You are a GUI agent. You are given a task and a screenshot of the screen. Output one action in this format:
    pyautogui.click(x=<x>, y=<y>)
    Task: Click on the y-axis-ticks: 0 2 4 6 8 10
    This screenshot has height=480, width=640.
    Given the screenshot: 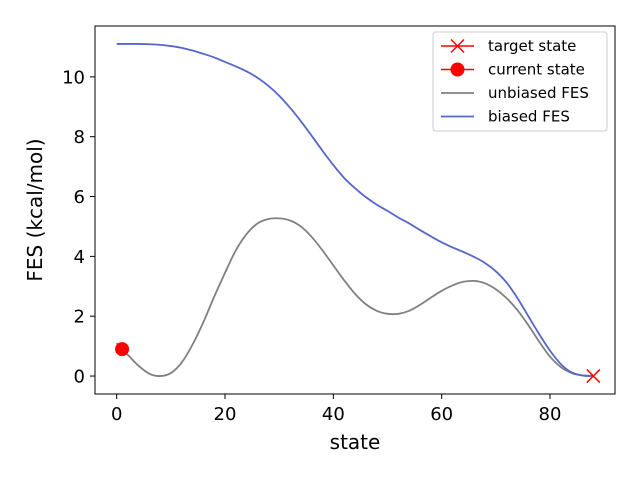 What is the action you would take?
    pyautogui.click(x=78, y=227)
    